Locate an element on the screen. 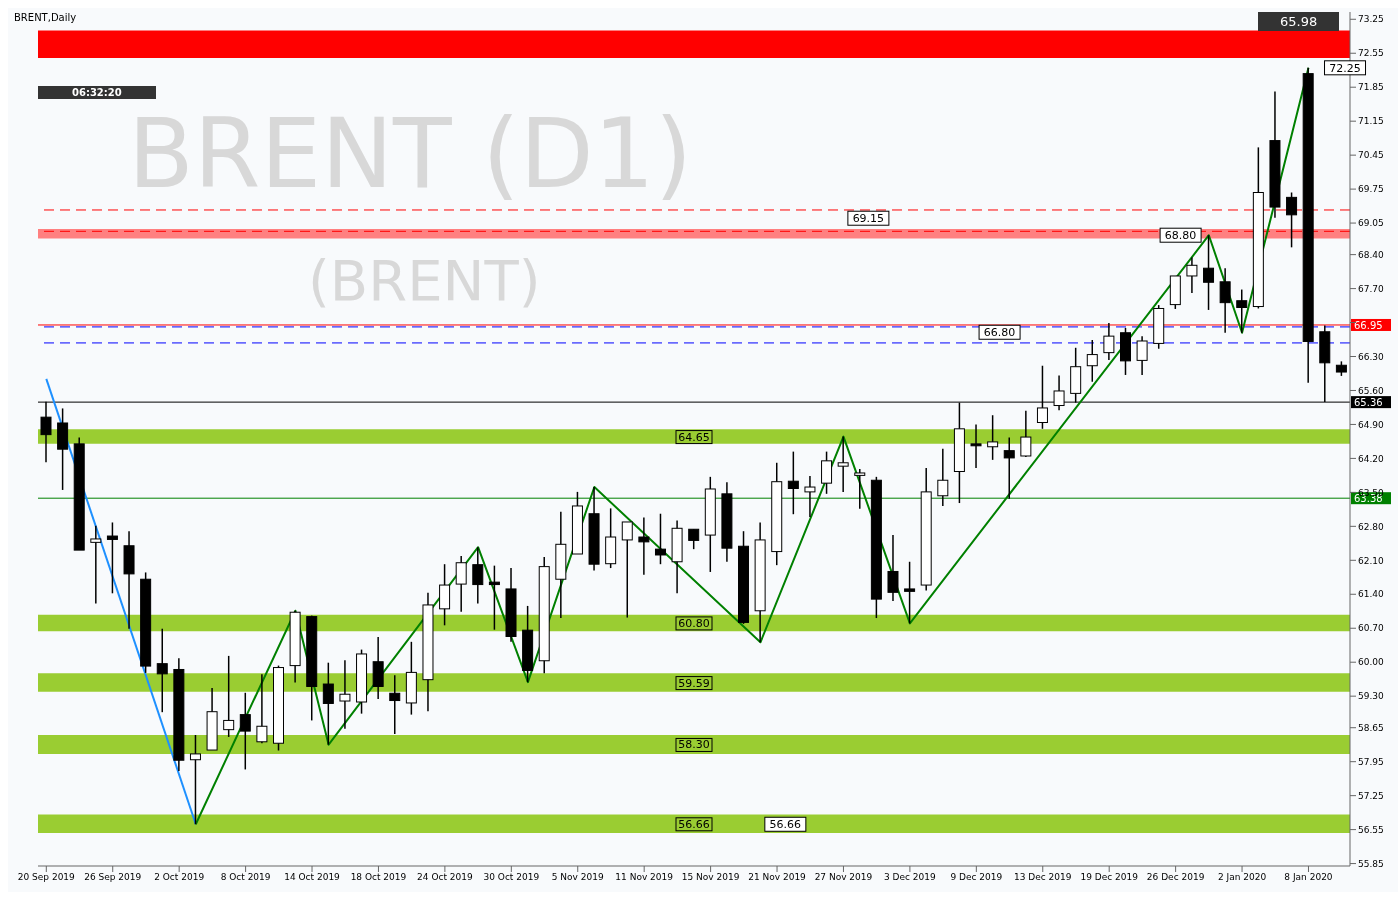  x-tick-label: 14 Oct 2019 is located at coordinates (312, 877).